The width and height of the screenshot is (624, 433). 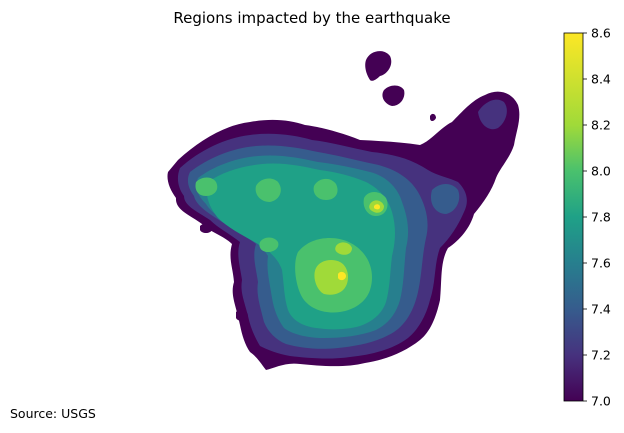 What do you see at coordinates (343, 248) in the screenshot?
I see `contour-band-8.2-n` at bounding box center [343, 248].